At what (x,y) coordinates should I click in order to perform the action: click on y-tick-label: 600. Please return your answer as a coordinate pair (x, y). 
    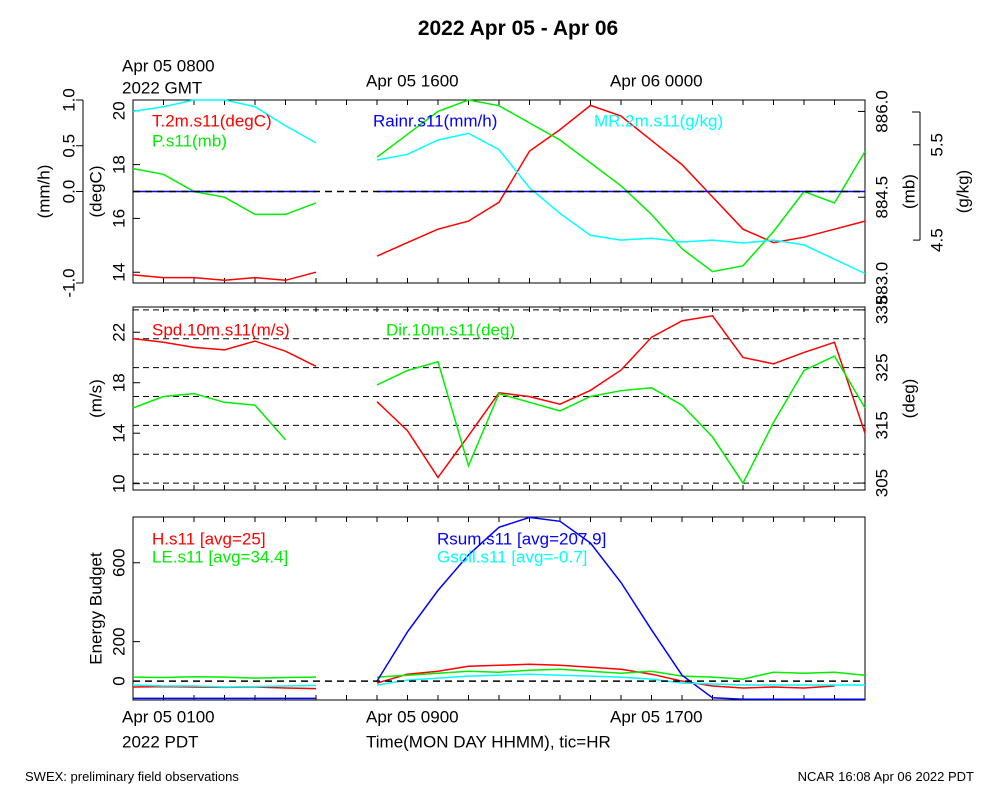
    Looking at the image, I should click on (118, 563).